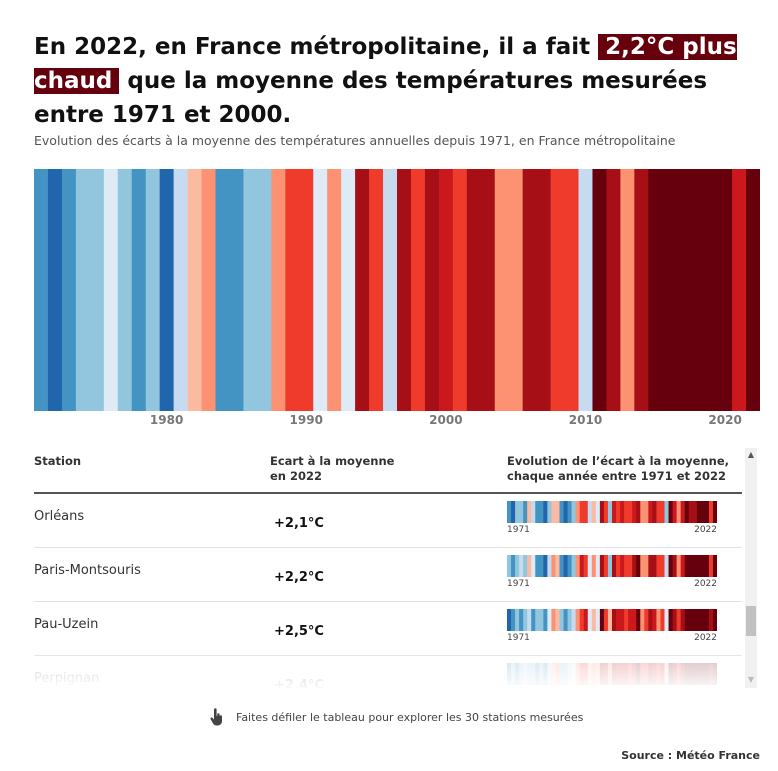  What do you see at coordinates (751, 679) in the screenshot?
I see `scroll-down-arrow-icon: ▼` at bounding box center [751, 679].